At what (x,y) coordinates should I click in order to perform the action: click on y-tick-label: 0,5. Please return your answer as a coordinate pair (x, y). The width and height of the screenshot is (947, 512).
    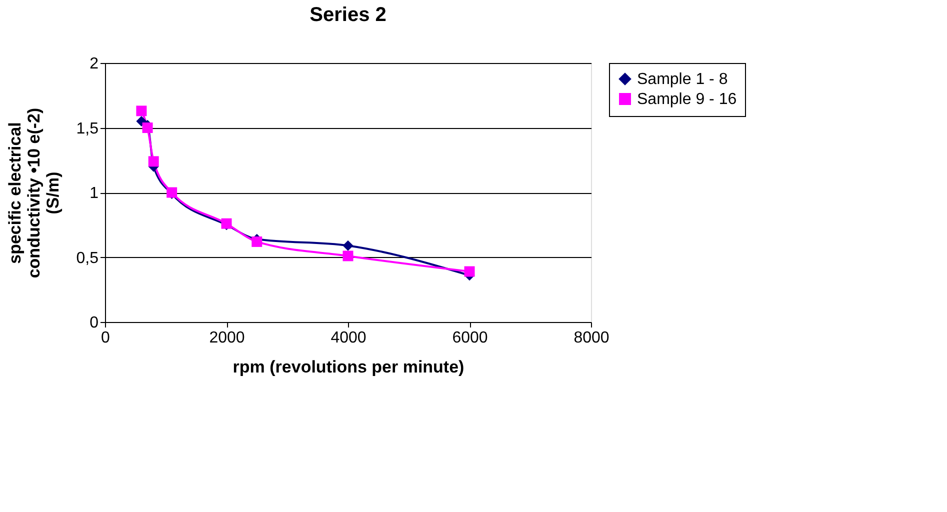
    Looking at the image, I should click on (87, 258).